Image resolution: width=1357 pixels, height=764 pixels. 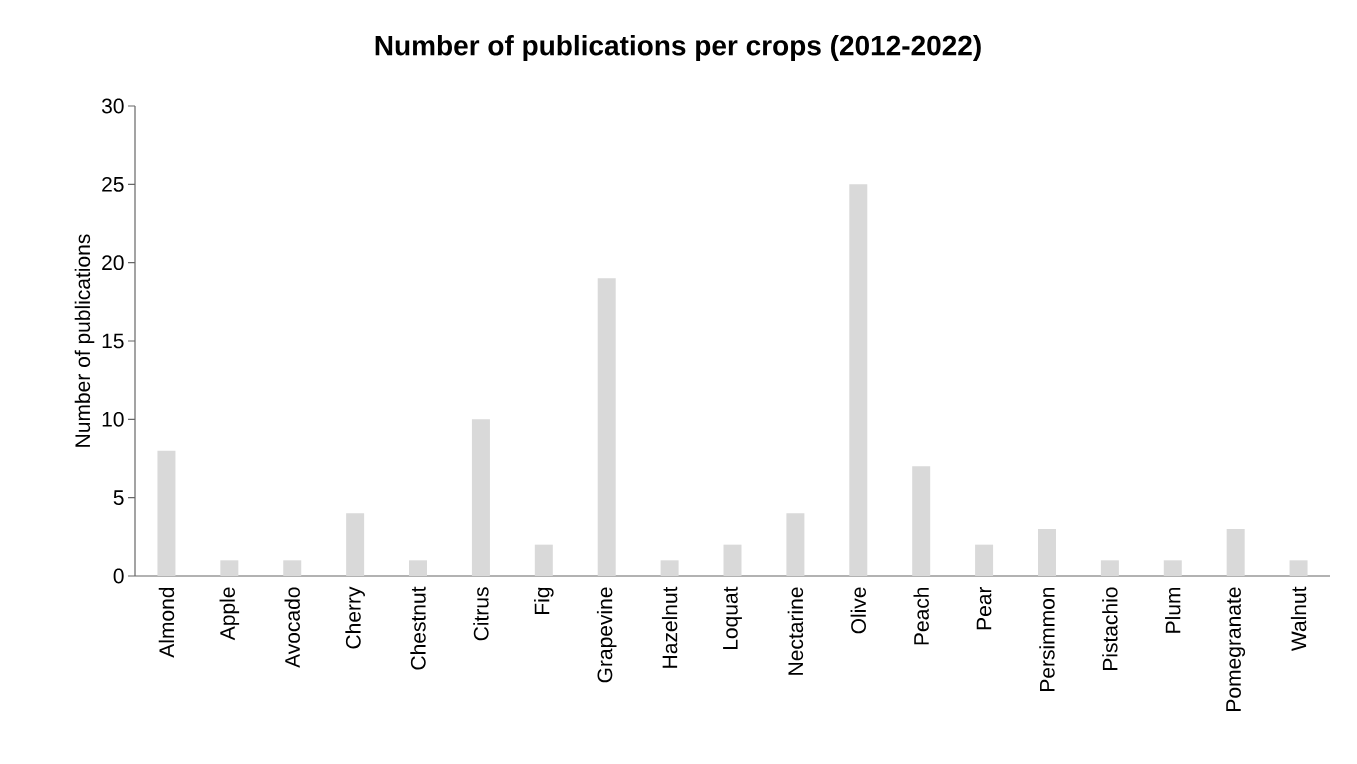 What do you see at coordinates (166, 622) in the screenshot?
I see `x-tick-label: Almond` at bounding box center [166, 622].